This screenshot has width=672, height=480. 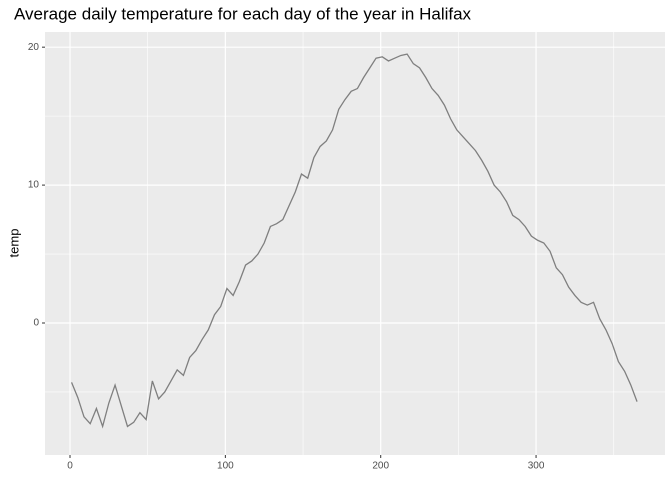 I want to click on x-tick-label: 100, so click(x=225, y=466).